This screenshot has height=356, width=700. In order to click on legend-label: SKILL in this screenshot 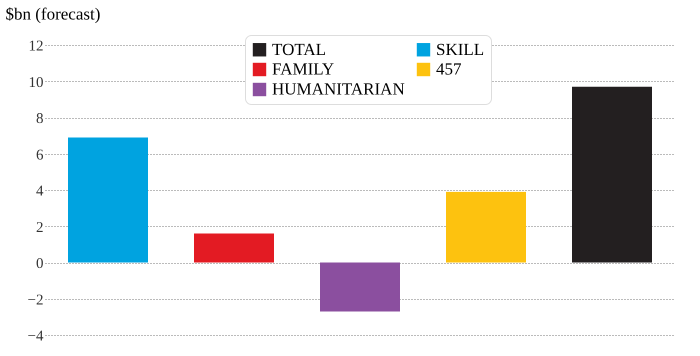, I will do `click(460, 49)`.